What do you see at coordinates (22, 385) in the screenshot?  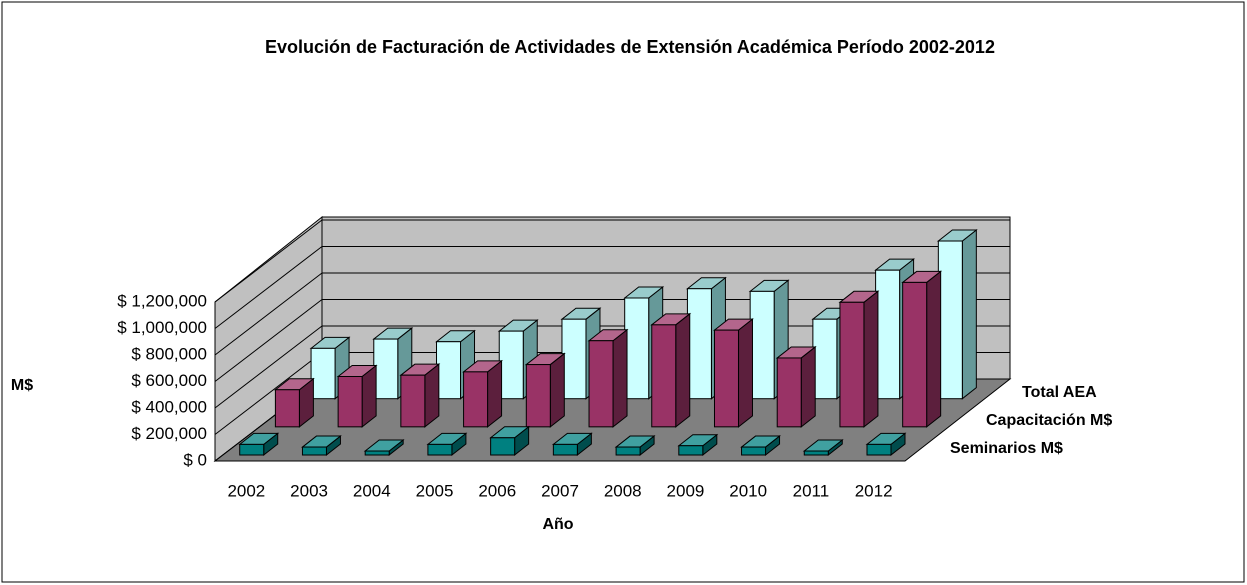 I see `y-axis-label: M$` at bounding box center [22, 385].